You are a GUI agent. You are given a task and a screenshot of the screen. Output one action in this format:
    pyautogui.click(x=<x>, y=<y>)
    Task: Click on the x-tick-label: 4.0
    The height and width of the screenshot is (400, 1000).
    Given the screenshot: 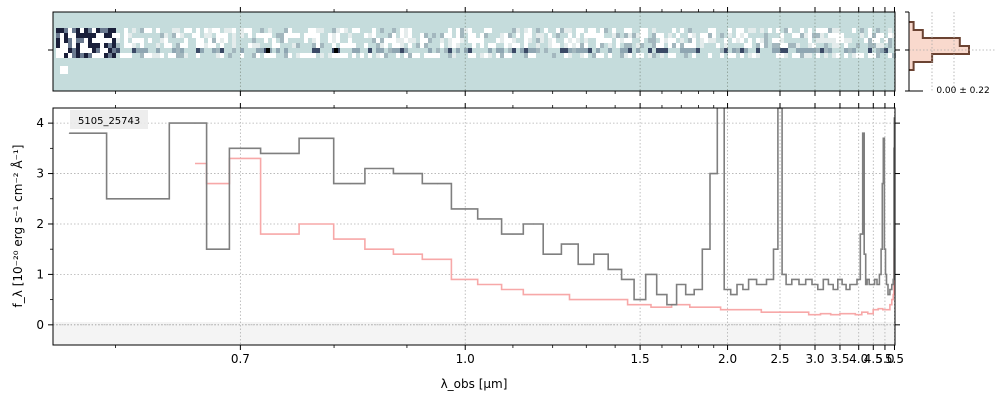 What is the action you would take?
    pyautogui.click(x=858, y=359)
    